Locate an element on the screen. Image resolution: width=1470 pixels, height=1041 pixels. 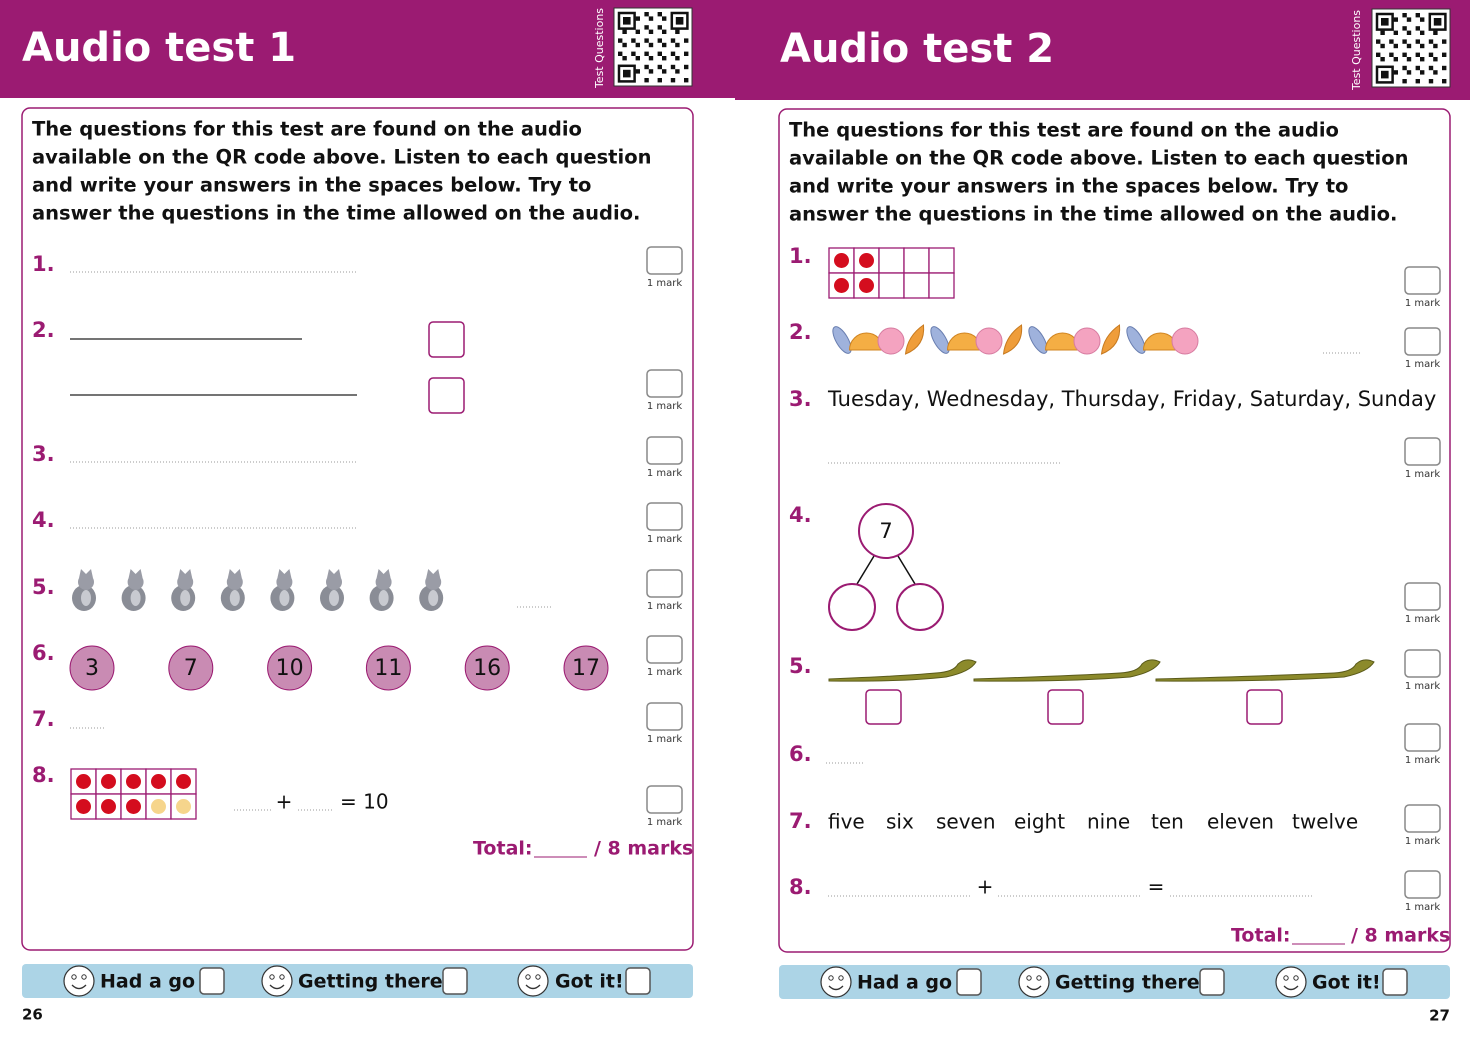
question-number: 7. is located at coordinates (43, 719).